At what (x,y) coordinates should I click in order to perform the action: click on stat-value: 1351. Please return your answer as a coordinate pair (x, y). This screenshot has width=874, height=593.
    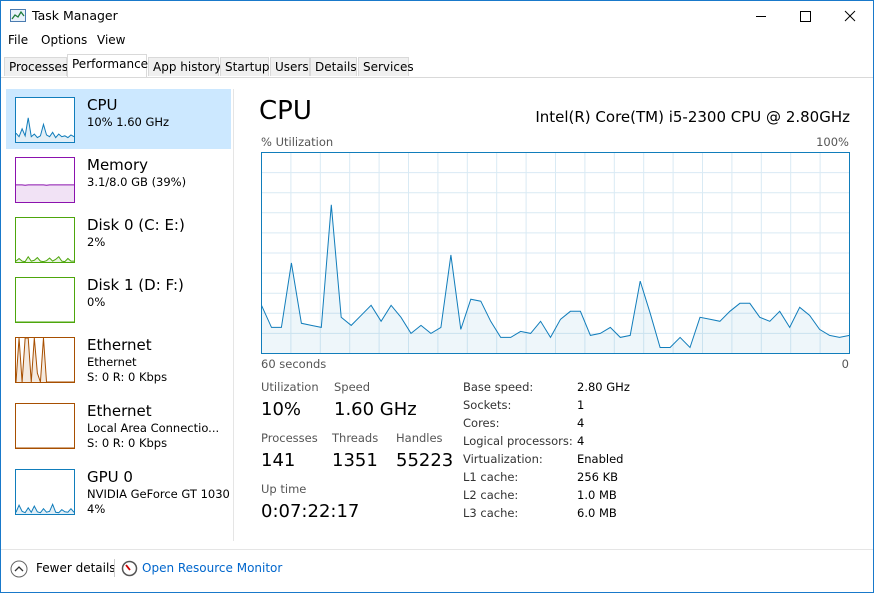
    Looking at the image, I should click on (355, 460).